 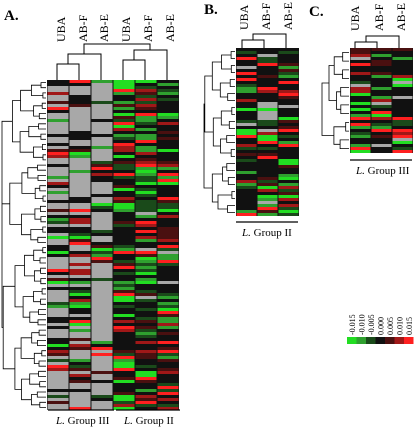 I want to click on dendrogram-branches, so click(x=335, y=100).